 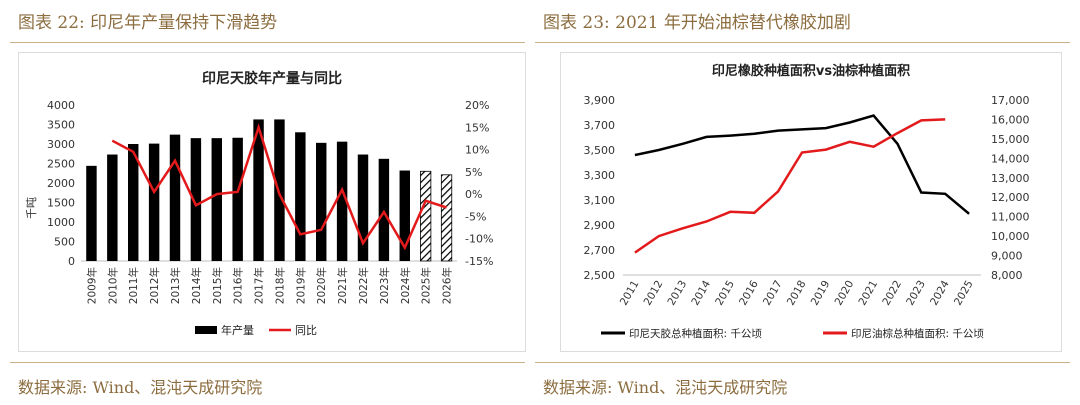 I want to click on y2-tick-label: 9,000, so click(x=1007, y=256).